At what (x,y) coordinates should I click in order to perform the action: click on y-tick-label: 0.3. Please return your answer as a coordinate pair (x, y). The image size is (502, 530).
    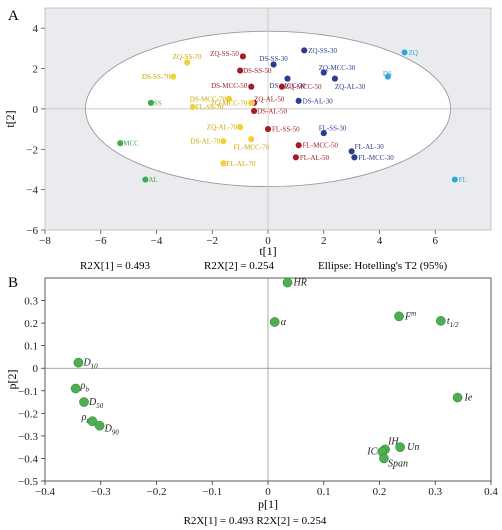
    Looking at the image, I should click on (31, 302).